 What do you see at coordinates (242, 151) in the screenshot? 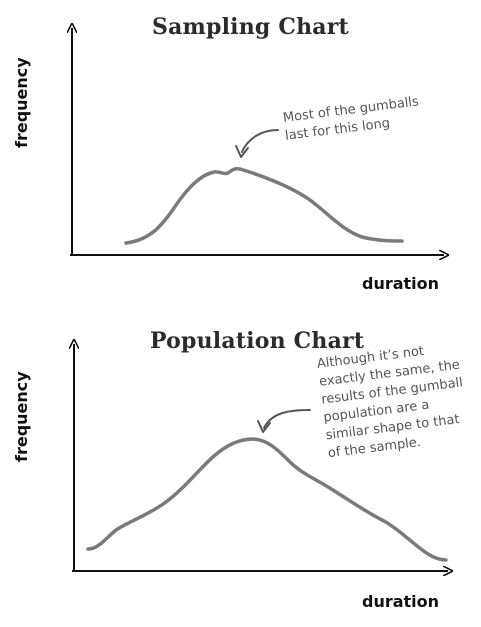
I see `sampling-pointer-head` at bounding box center [242, 151].